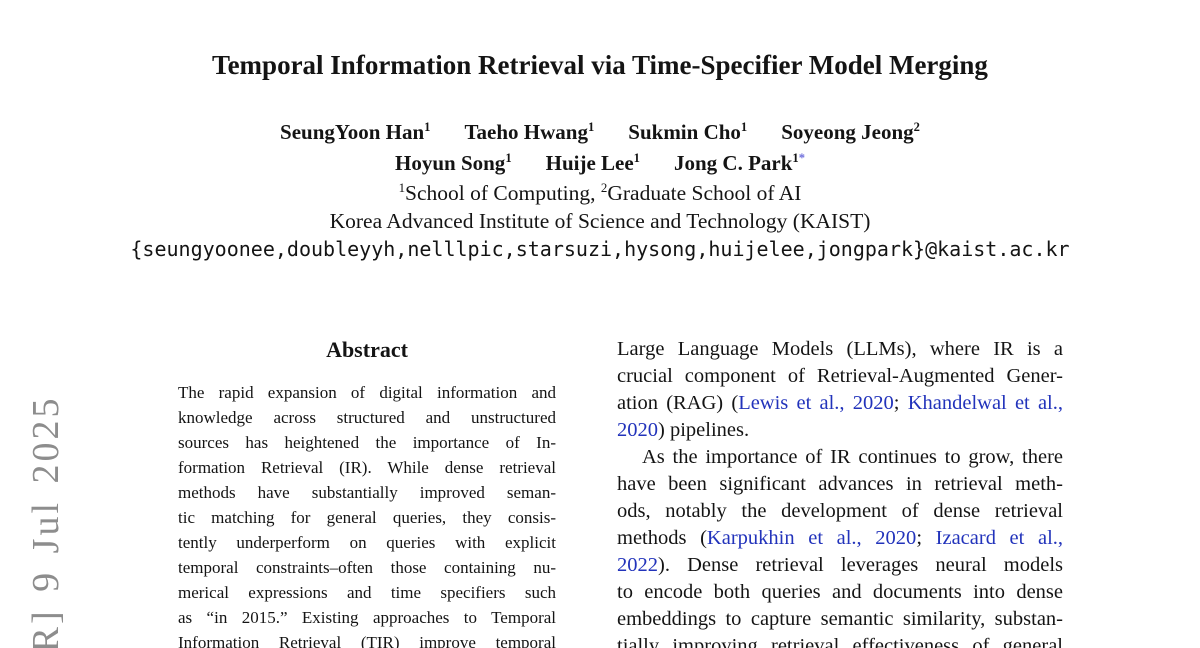 The height and width of the screenshot is (648, 1200). I want to click on text-line: 2020) pipelines., so click(840, 430).